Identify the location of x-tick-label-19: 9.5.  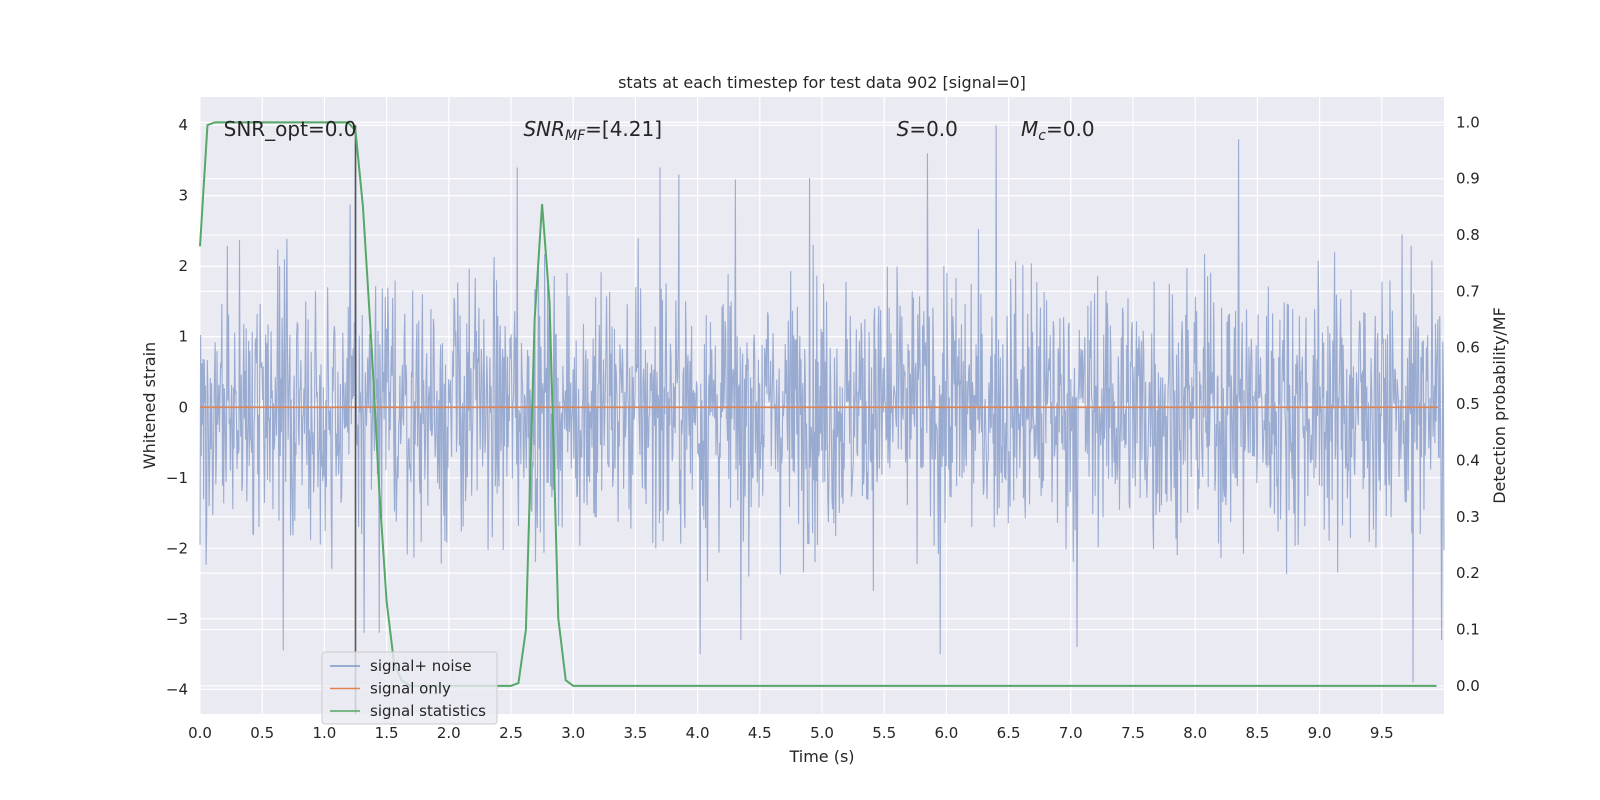
(1382, 733).